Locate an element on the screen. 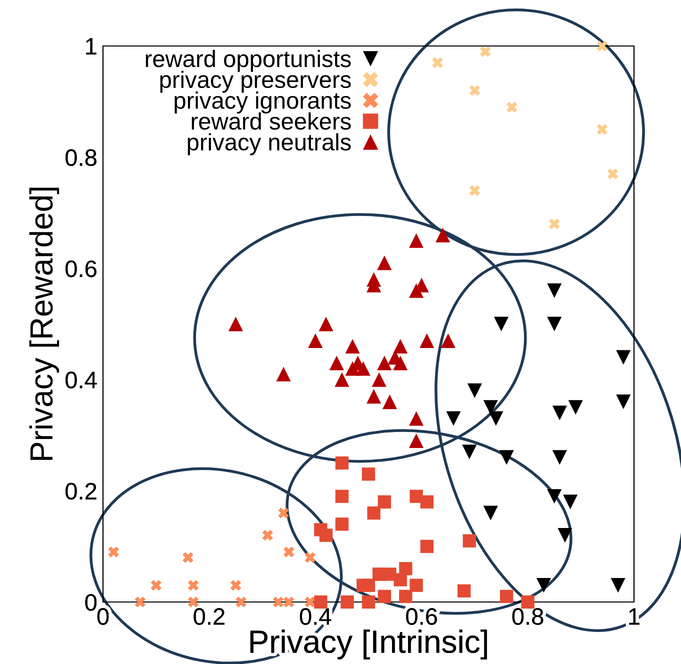 The height and width of the screenshot is (664, 681). y-tick-label: 0.8 is located at coordinates (81, 157).